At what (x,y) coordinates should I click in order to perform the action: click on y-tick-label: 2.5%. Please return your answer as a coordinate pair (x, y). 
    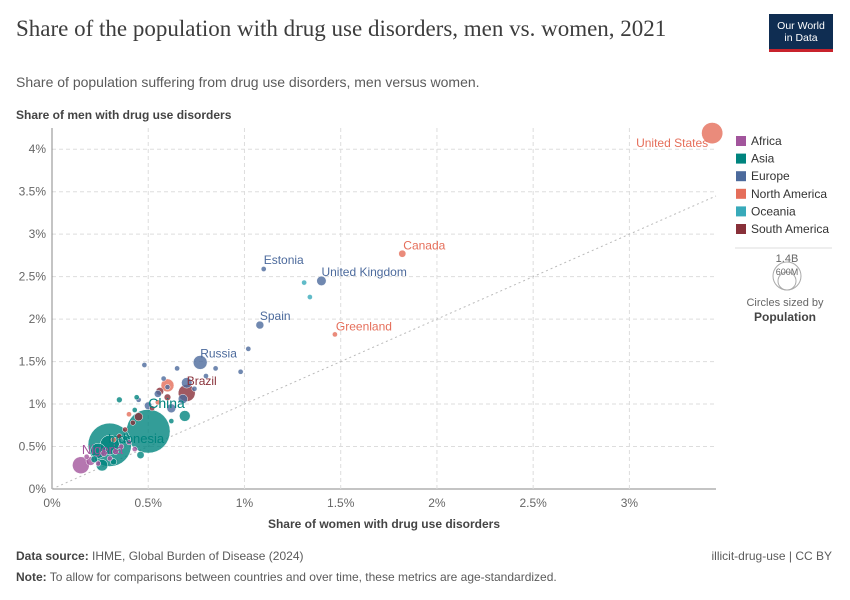
    Looking at the image, I should click on (33, 277).